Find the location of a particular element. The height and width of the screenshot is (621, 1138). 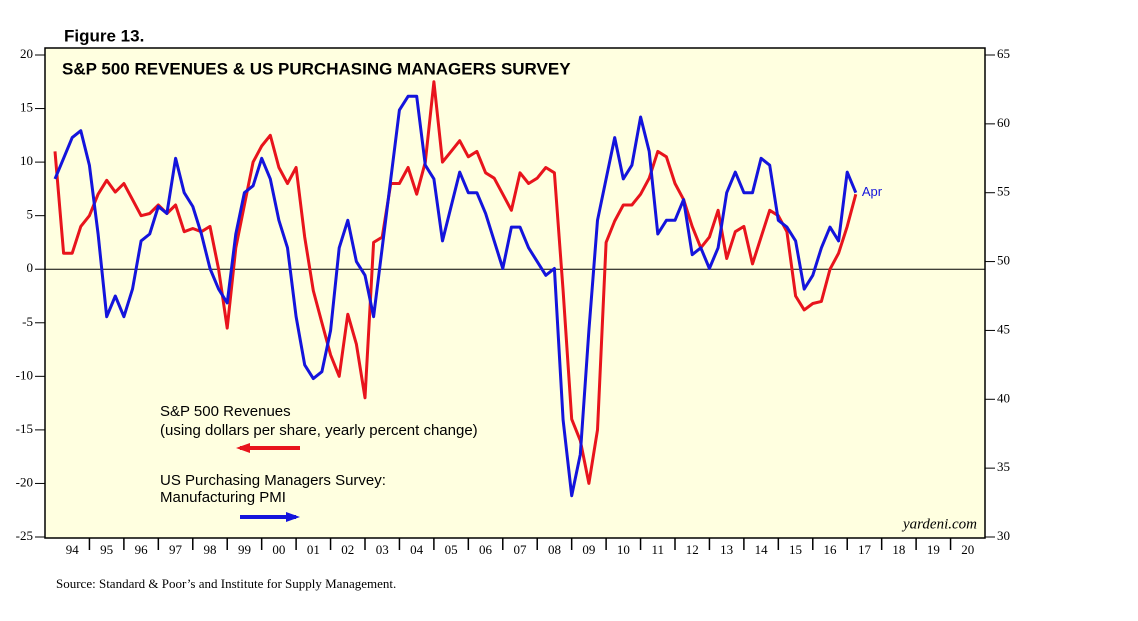

y-tick-label: 10 is located at coordinates (26, 160).